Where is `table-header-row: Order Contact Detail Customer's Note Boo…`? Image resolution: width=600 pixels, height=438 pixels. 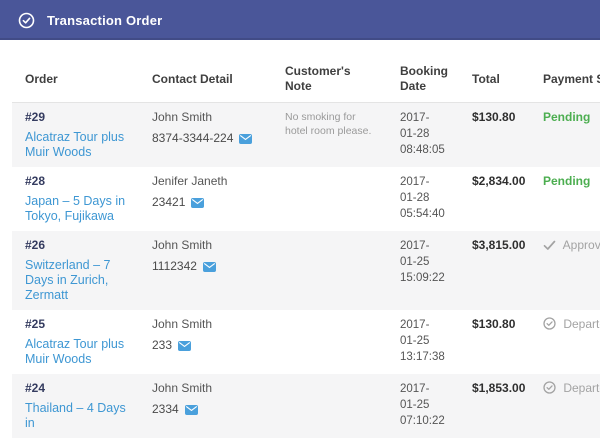 table-header-row: Order Contact Detail Customer's Note Boo… is located at coordinates (306, 79).